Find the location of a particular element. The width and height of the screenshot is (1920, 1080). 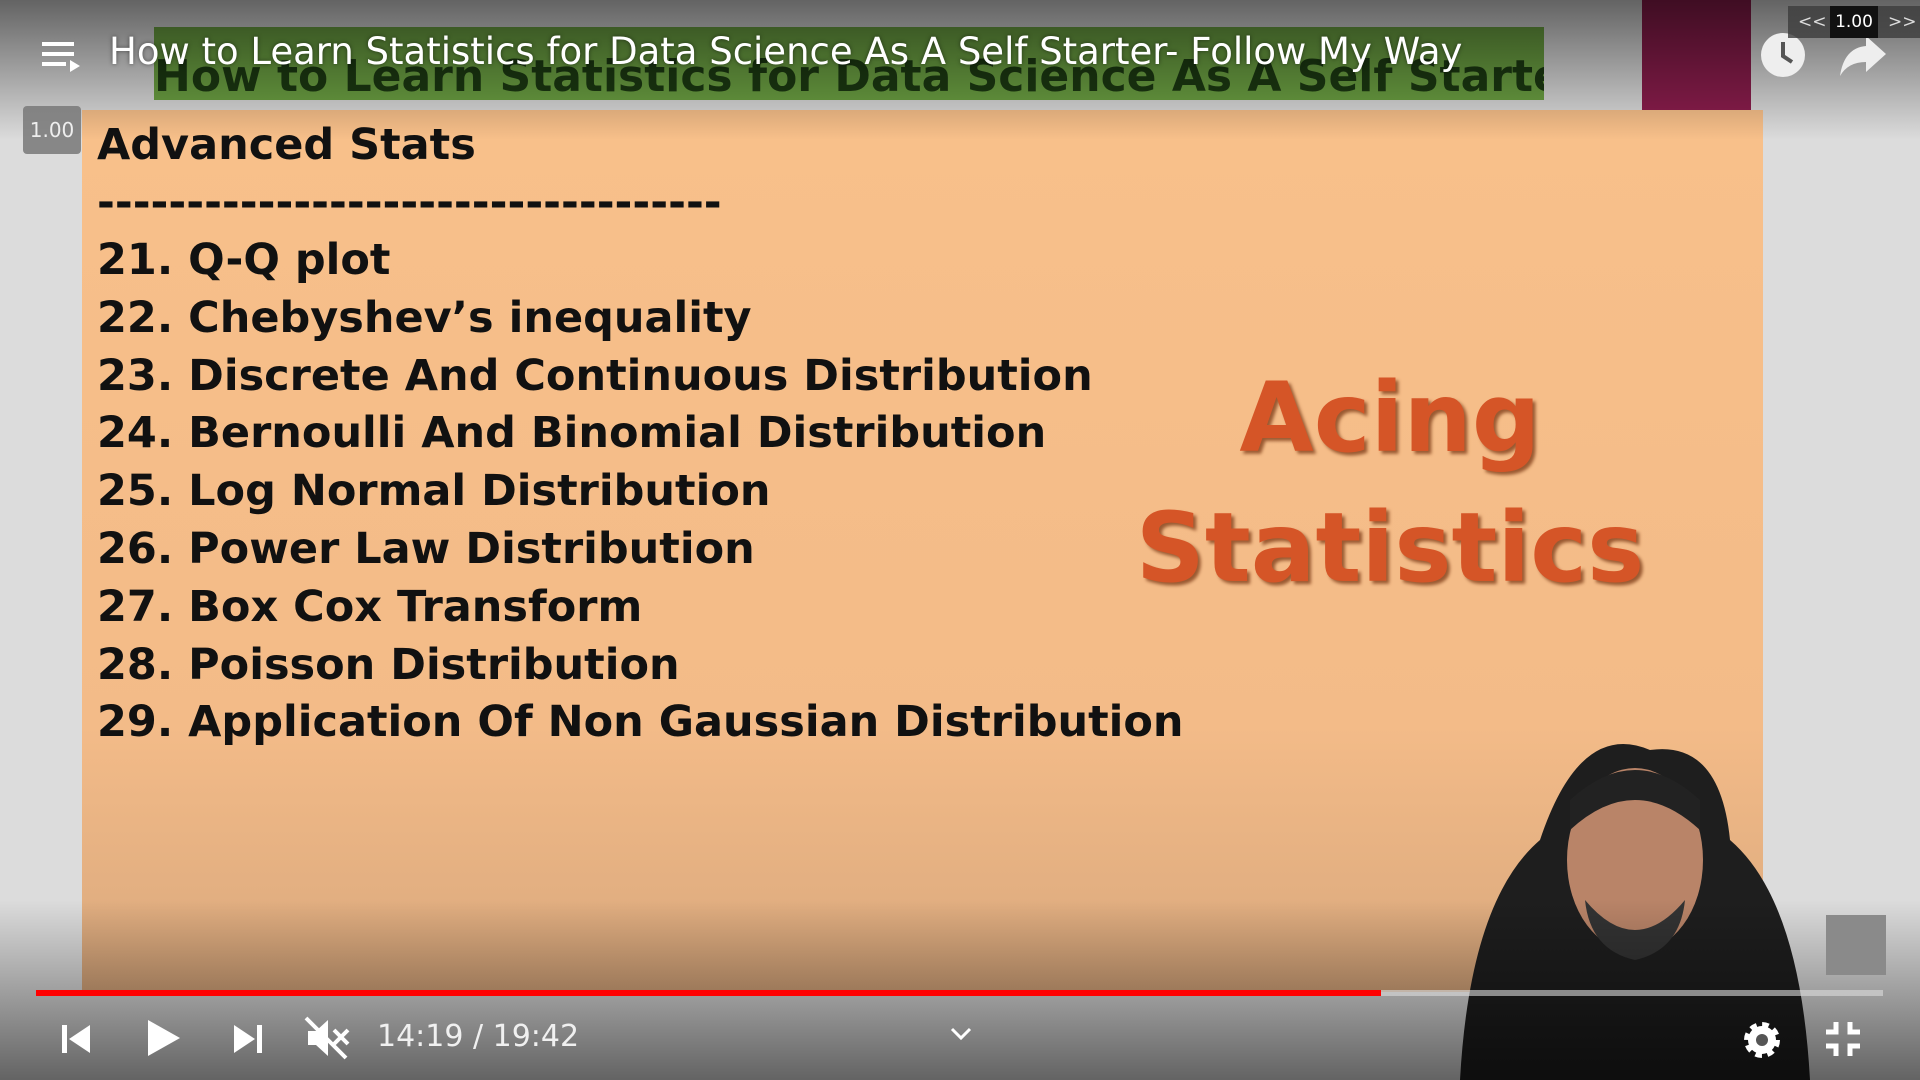

exit-fullscreen-button is located at coordinates (1843, 1039).